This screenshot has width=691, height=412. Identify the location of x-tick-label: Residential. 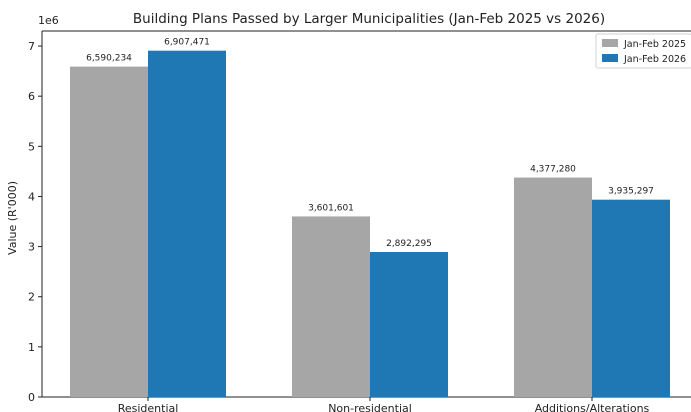
(148, 407).